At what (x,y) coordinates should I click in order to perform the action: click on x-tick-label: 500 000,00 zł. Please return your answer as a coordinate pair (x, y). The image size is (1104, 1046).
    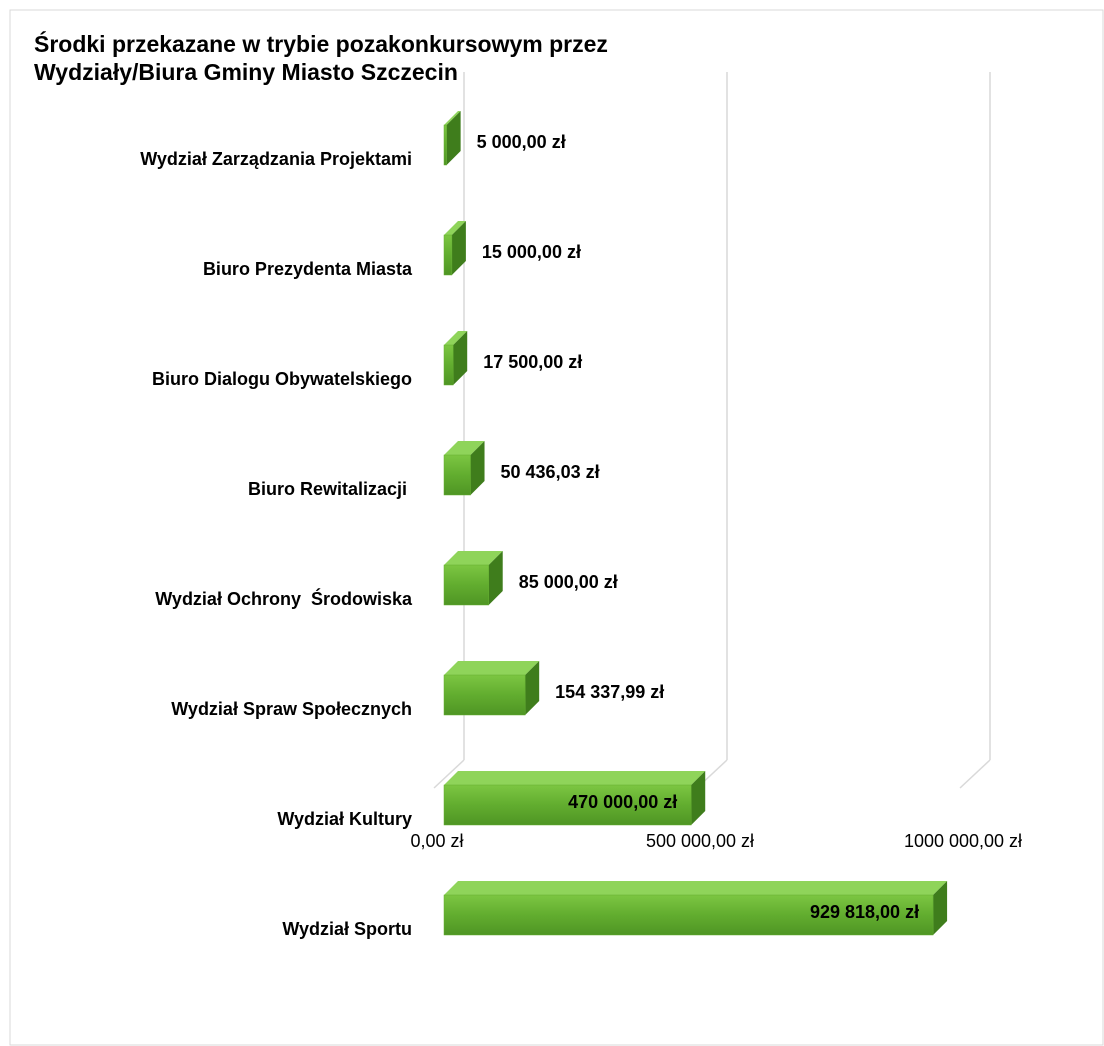
    Looking at the image, I should click on (700, 841).